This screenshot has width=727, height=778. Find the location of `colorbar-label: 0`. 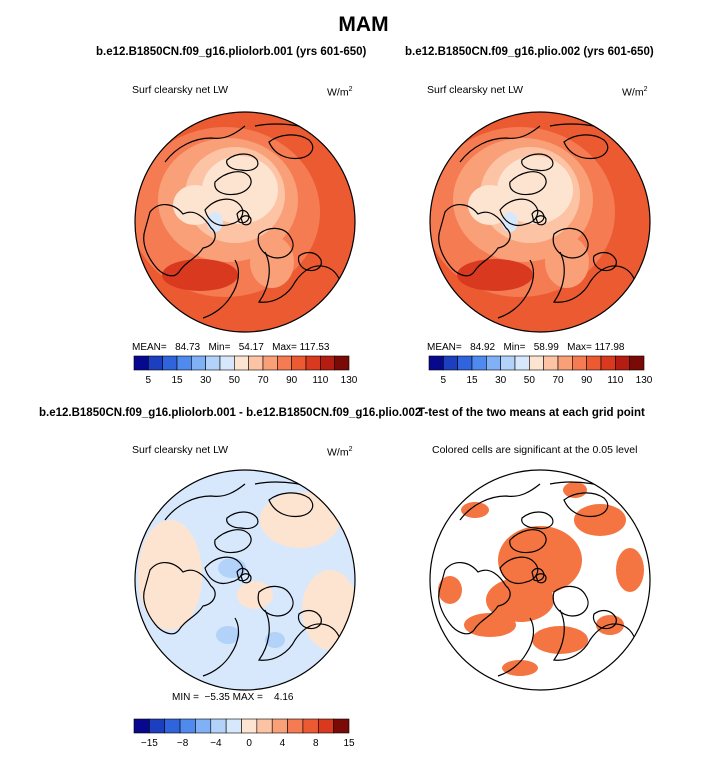

colorbar-label: 0 is located at coordinates (249, 743).